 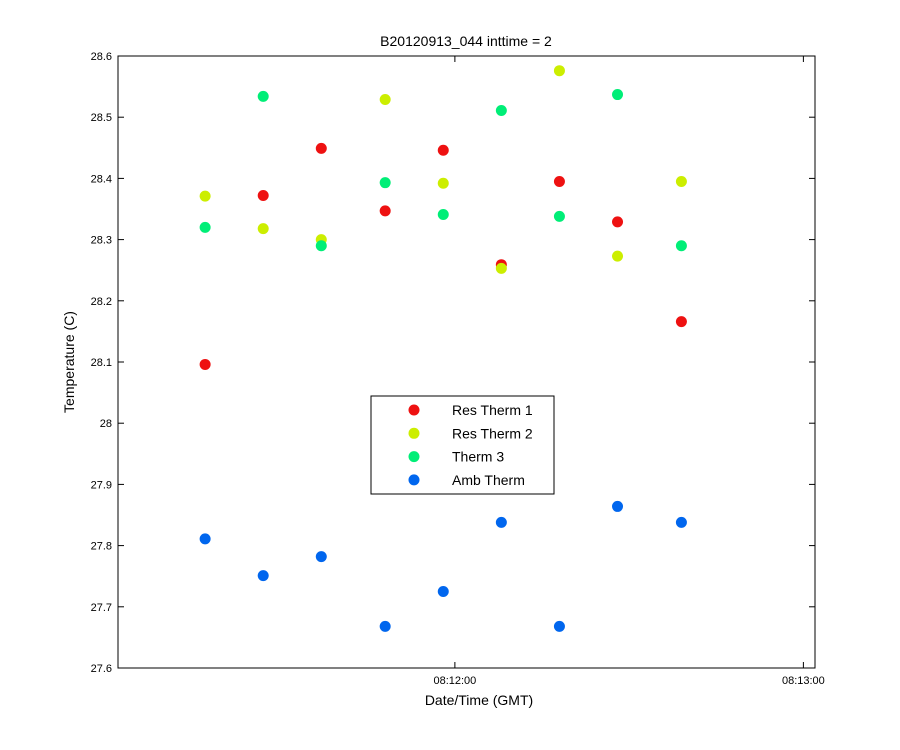 What do you see at coordinates (101, 118) in the screenshot?
I see `y-tick-label: 28.5` at bounding box center [101, 118].